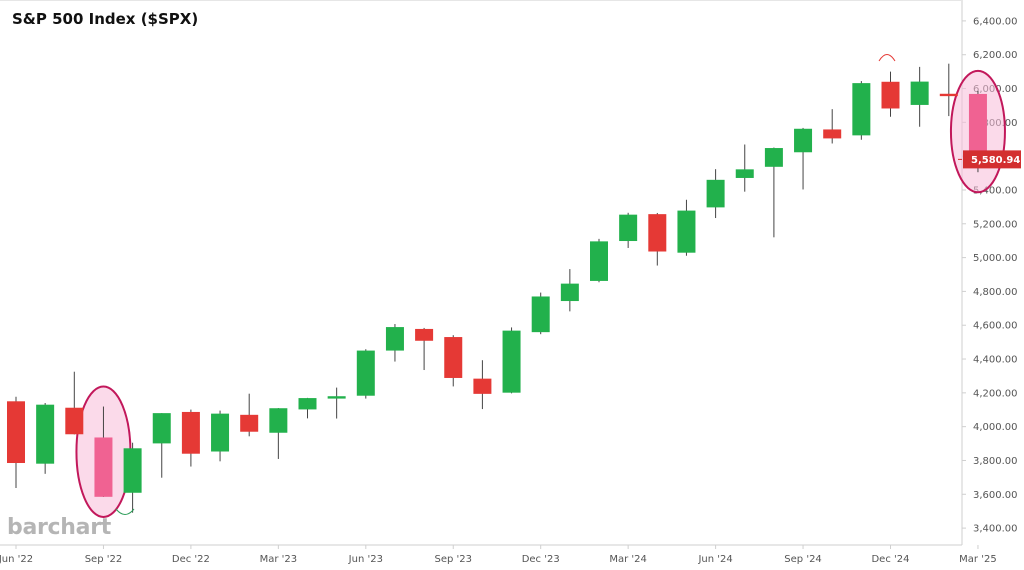  What do you see at coordinates (995, 326) in the screenshot?
I see `y-tick-label: 4,600.00` at bounding box center [995, 326].